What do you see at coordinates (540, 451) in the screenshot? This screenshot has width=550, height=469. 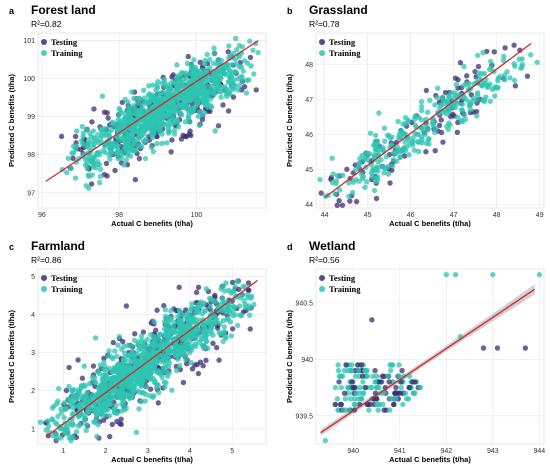 I see `x-tick-label: 944` at bounding box center [540, 451].